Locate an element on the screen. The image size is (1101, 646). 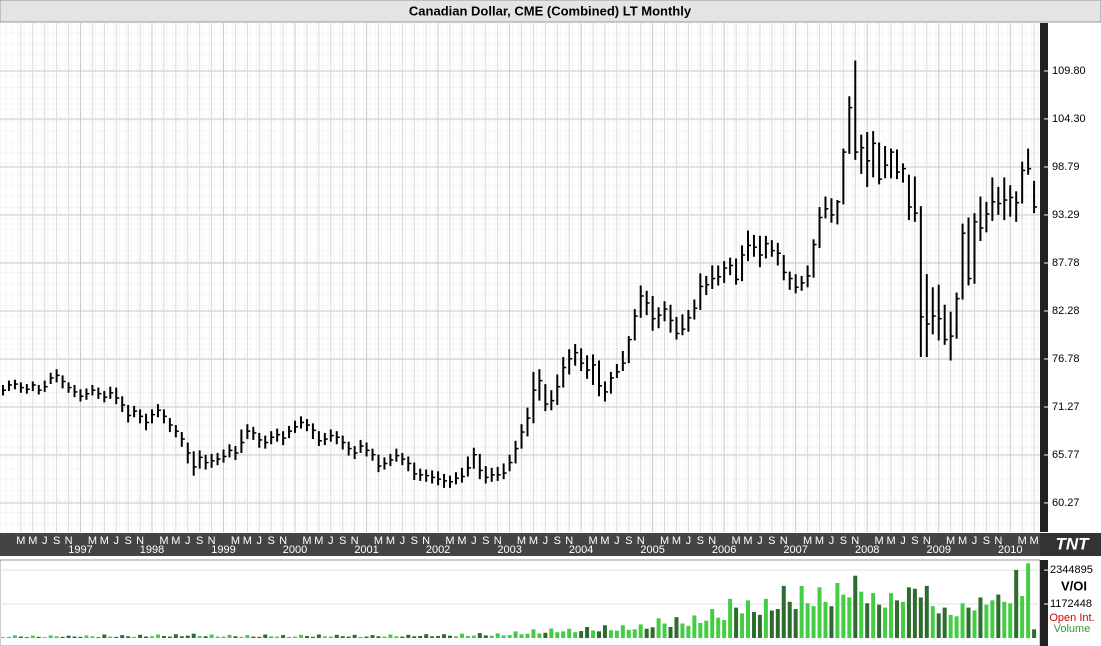
x-year-label: 2009 is located at coordinates (938, 550).